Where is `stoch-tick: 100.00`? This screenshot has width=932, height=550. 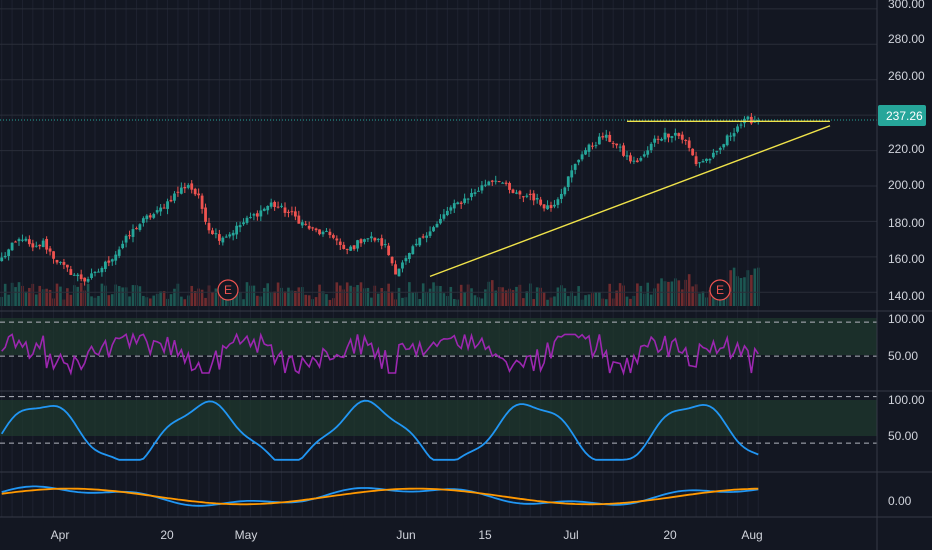 stoch-tick: 100.00 is located at coordinates (906, 400).